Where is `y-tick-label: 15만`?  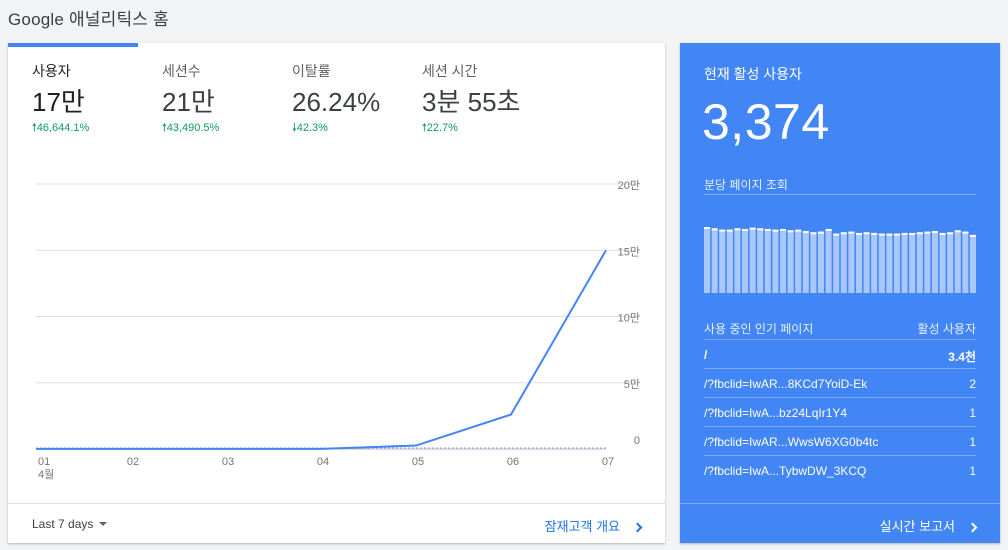
y-tick-label: 15만 is located at coordinates (629, 251).